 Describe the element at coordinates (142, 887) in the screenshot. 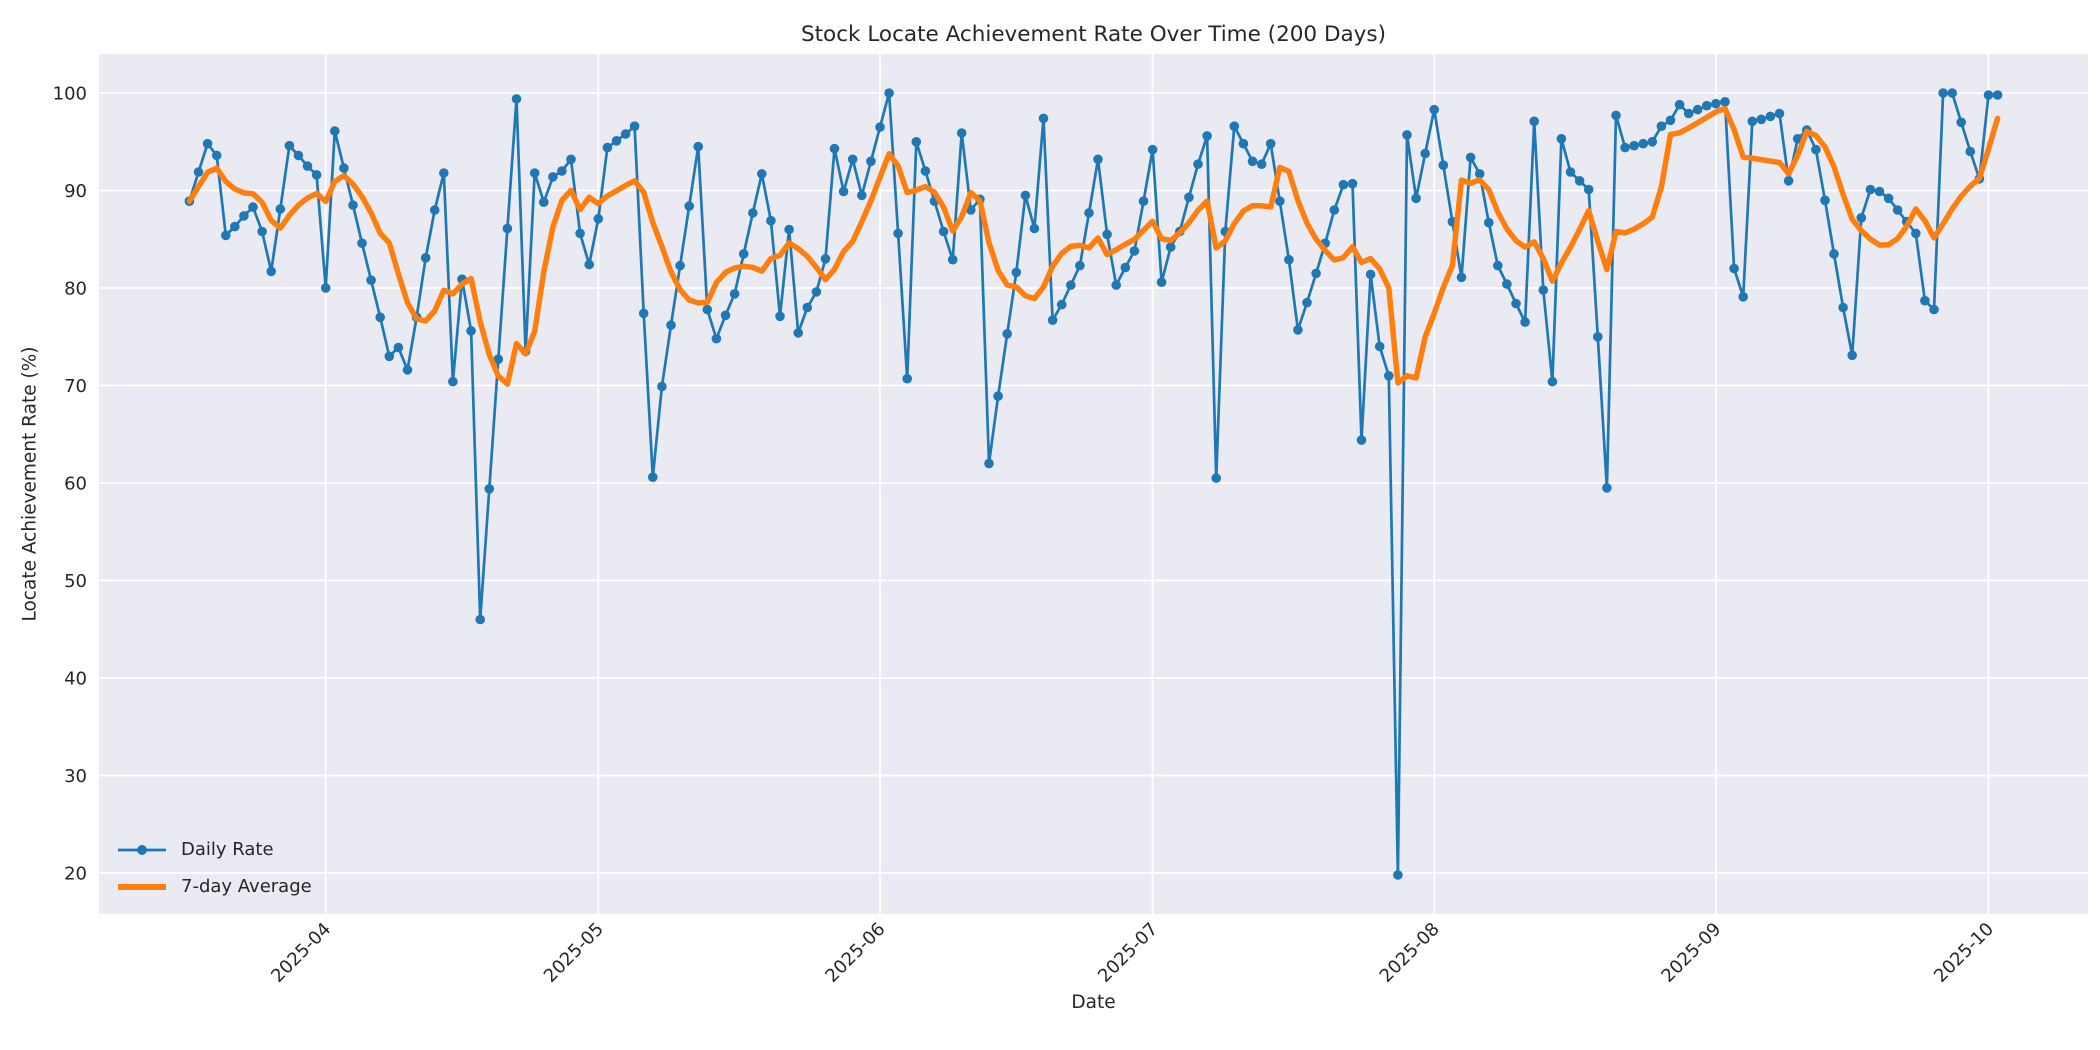

I see `seven-day-average-swatch-icon` at that location.